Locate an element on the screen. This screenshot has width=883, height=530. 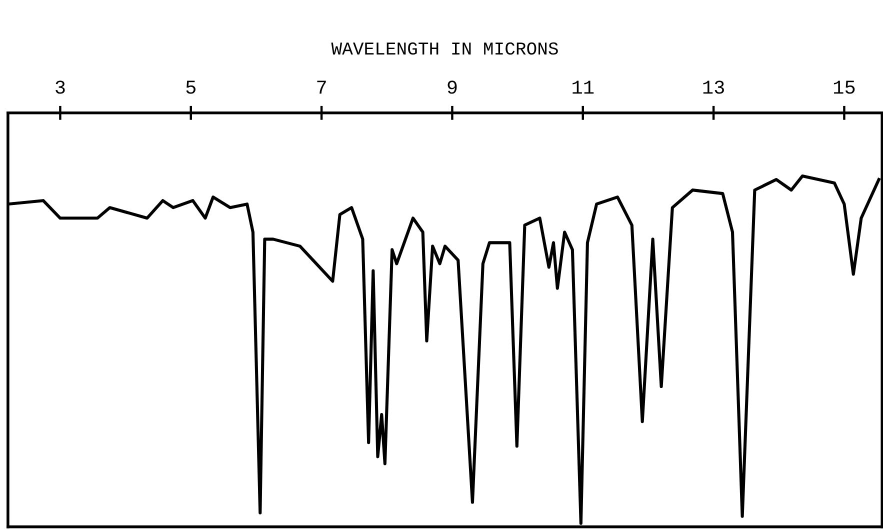
x-tick-label: 7 is located at coordinates (321, 87).